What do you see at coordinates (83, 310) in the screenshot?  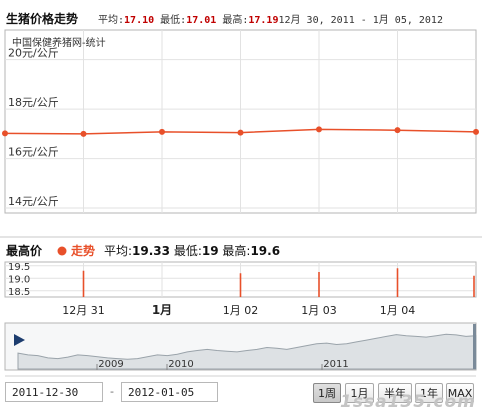 I see `x-tick-label: 12月 31` at bounding box center [83, 310].